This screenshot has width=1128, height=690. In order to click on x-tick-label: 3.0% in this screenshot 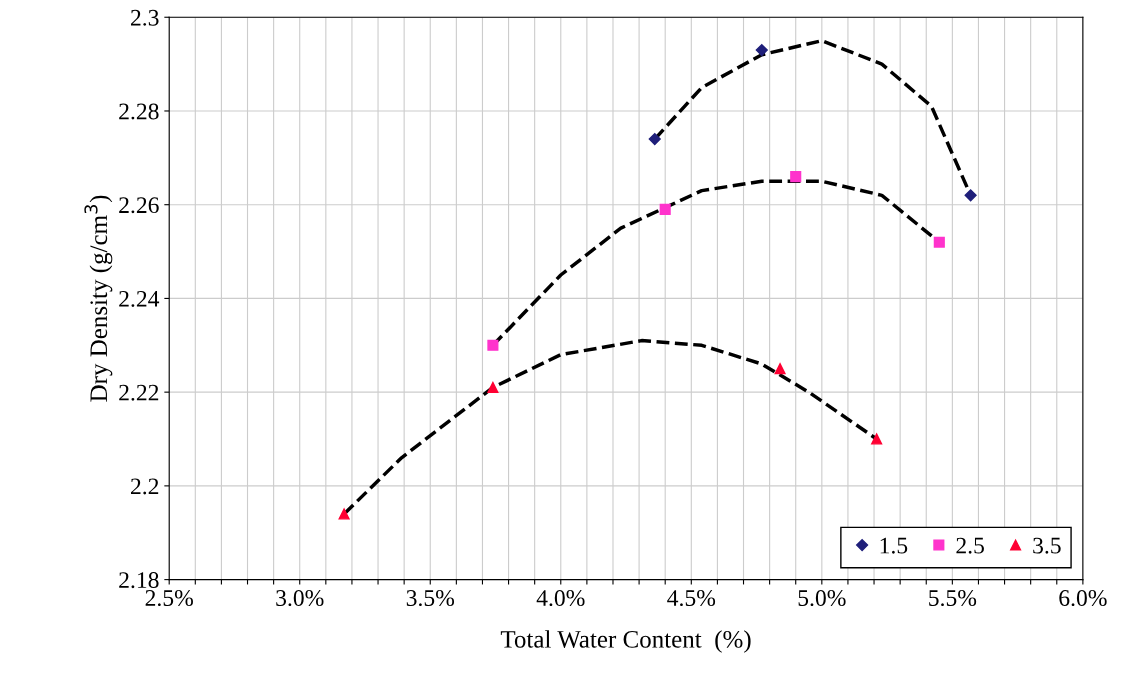, I will do `click(300, 598)`.